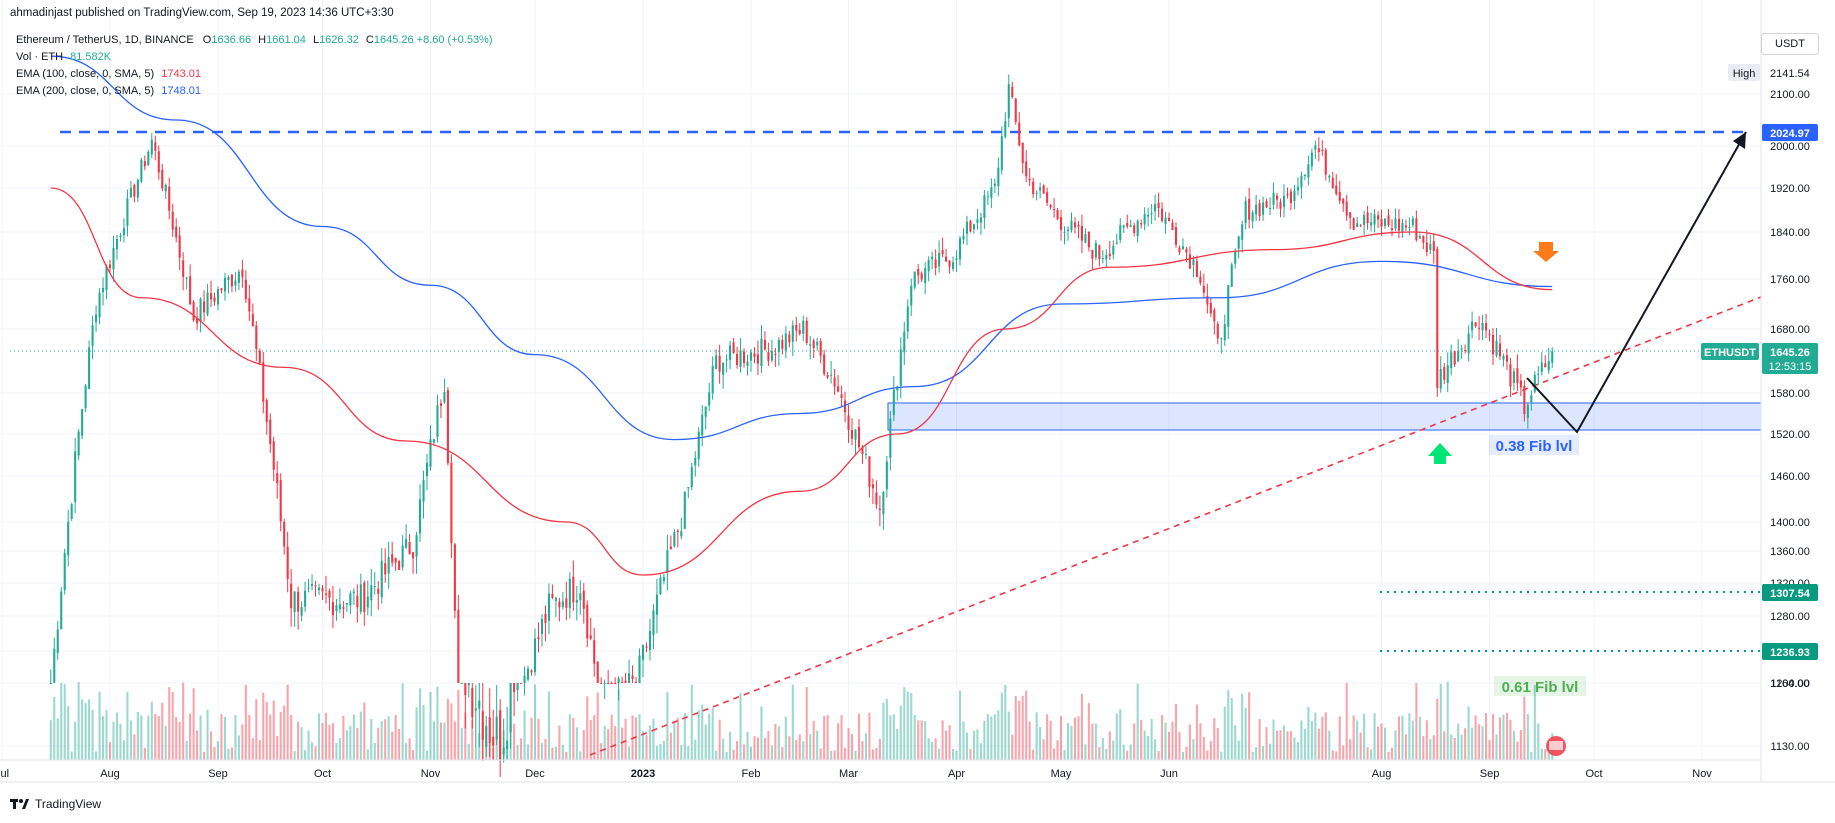 The width and height of the screenshot is (1835, 823). Describe the element at coordinates (535, 774) in the screenshot. I see `x-tick-label: Dec` at that location.